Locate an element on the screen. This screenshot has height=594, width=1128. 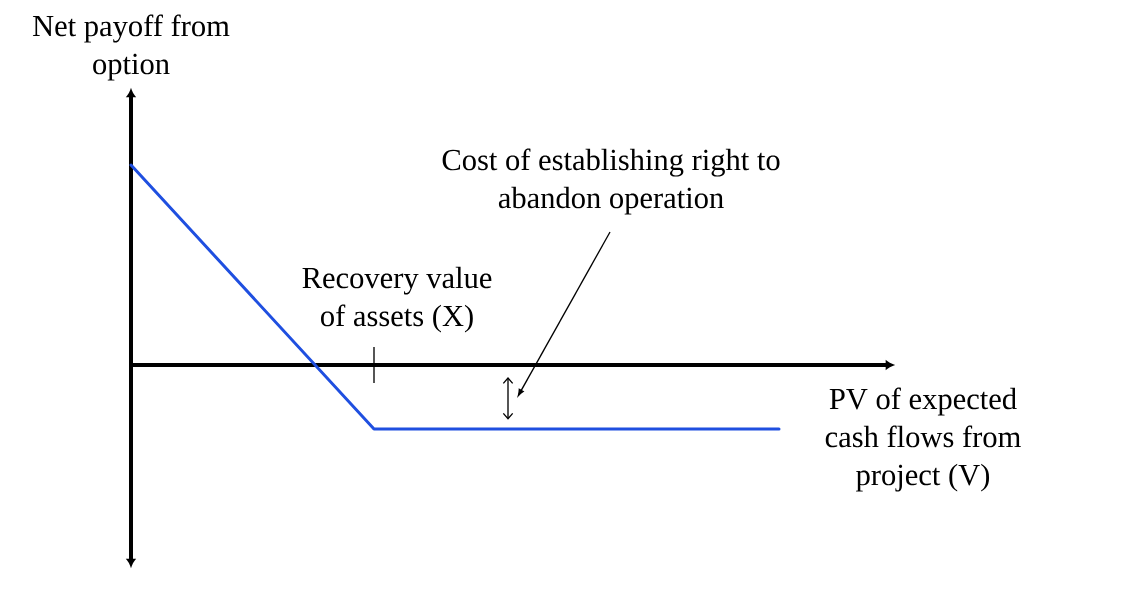
y-axis-title: Net payoff from option is located at coordinates (131, 47).